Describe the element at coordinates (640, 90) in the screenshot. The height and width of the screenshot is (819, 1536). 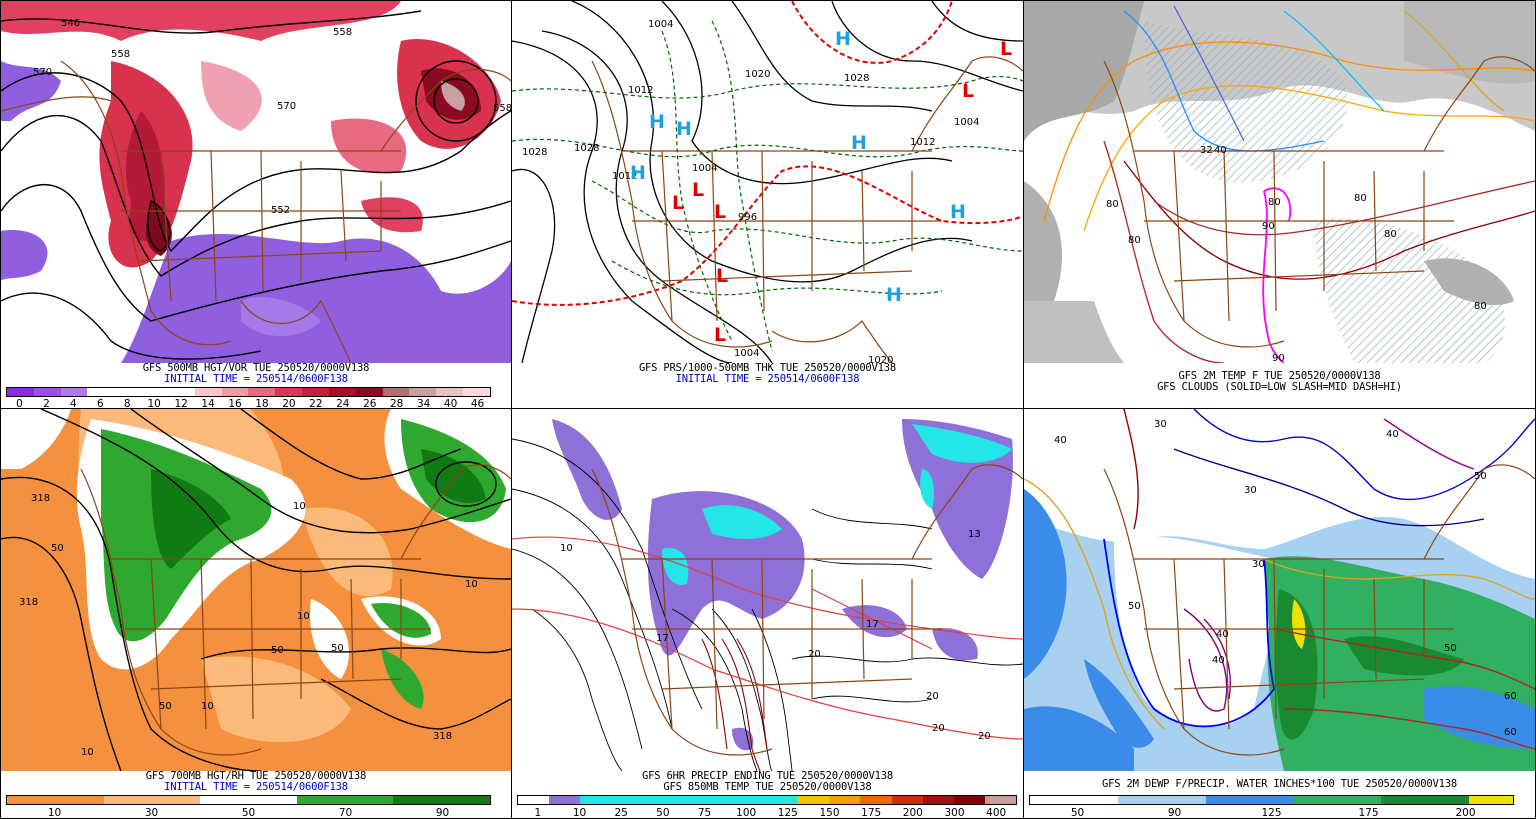
I see `isobar-label: 1012` at that location.